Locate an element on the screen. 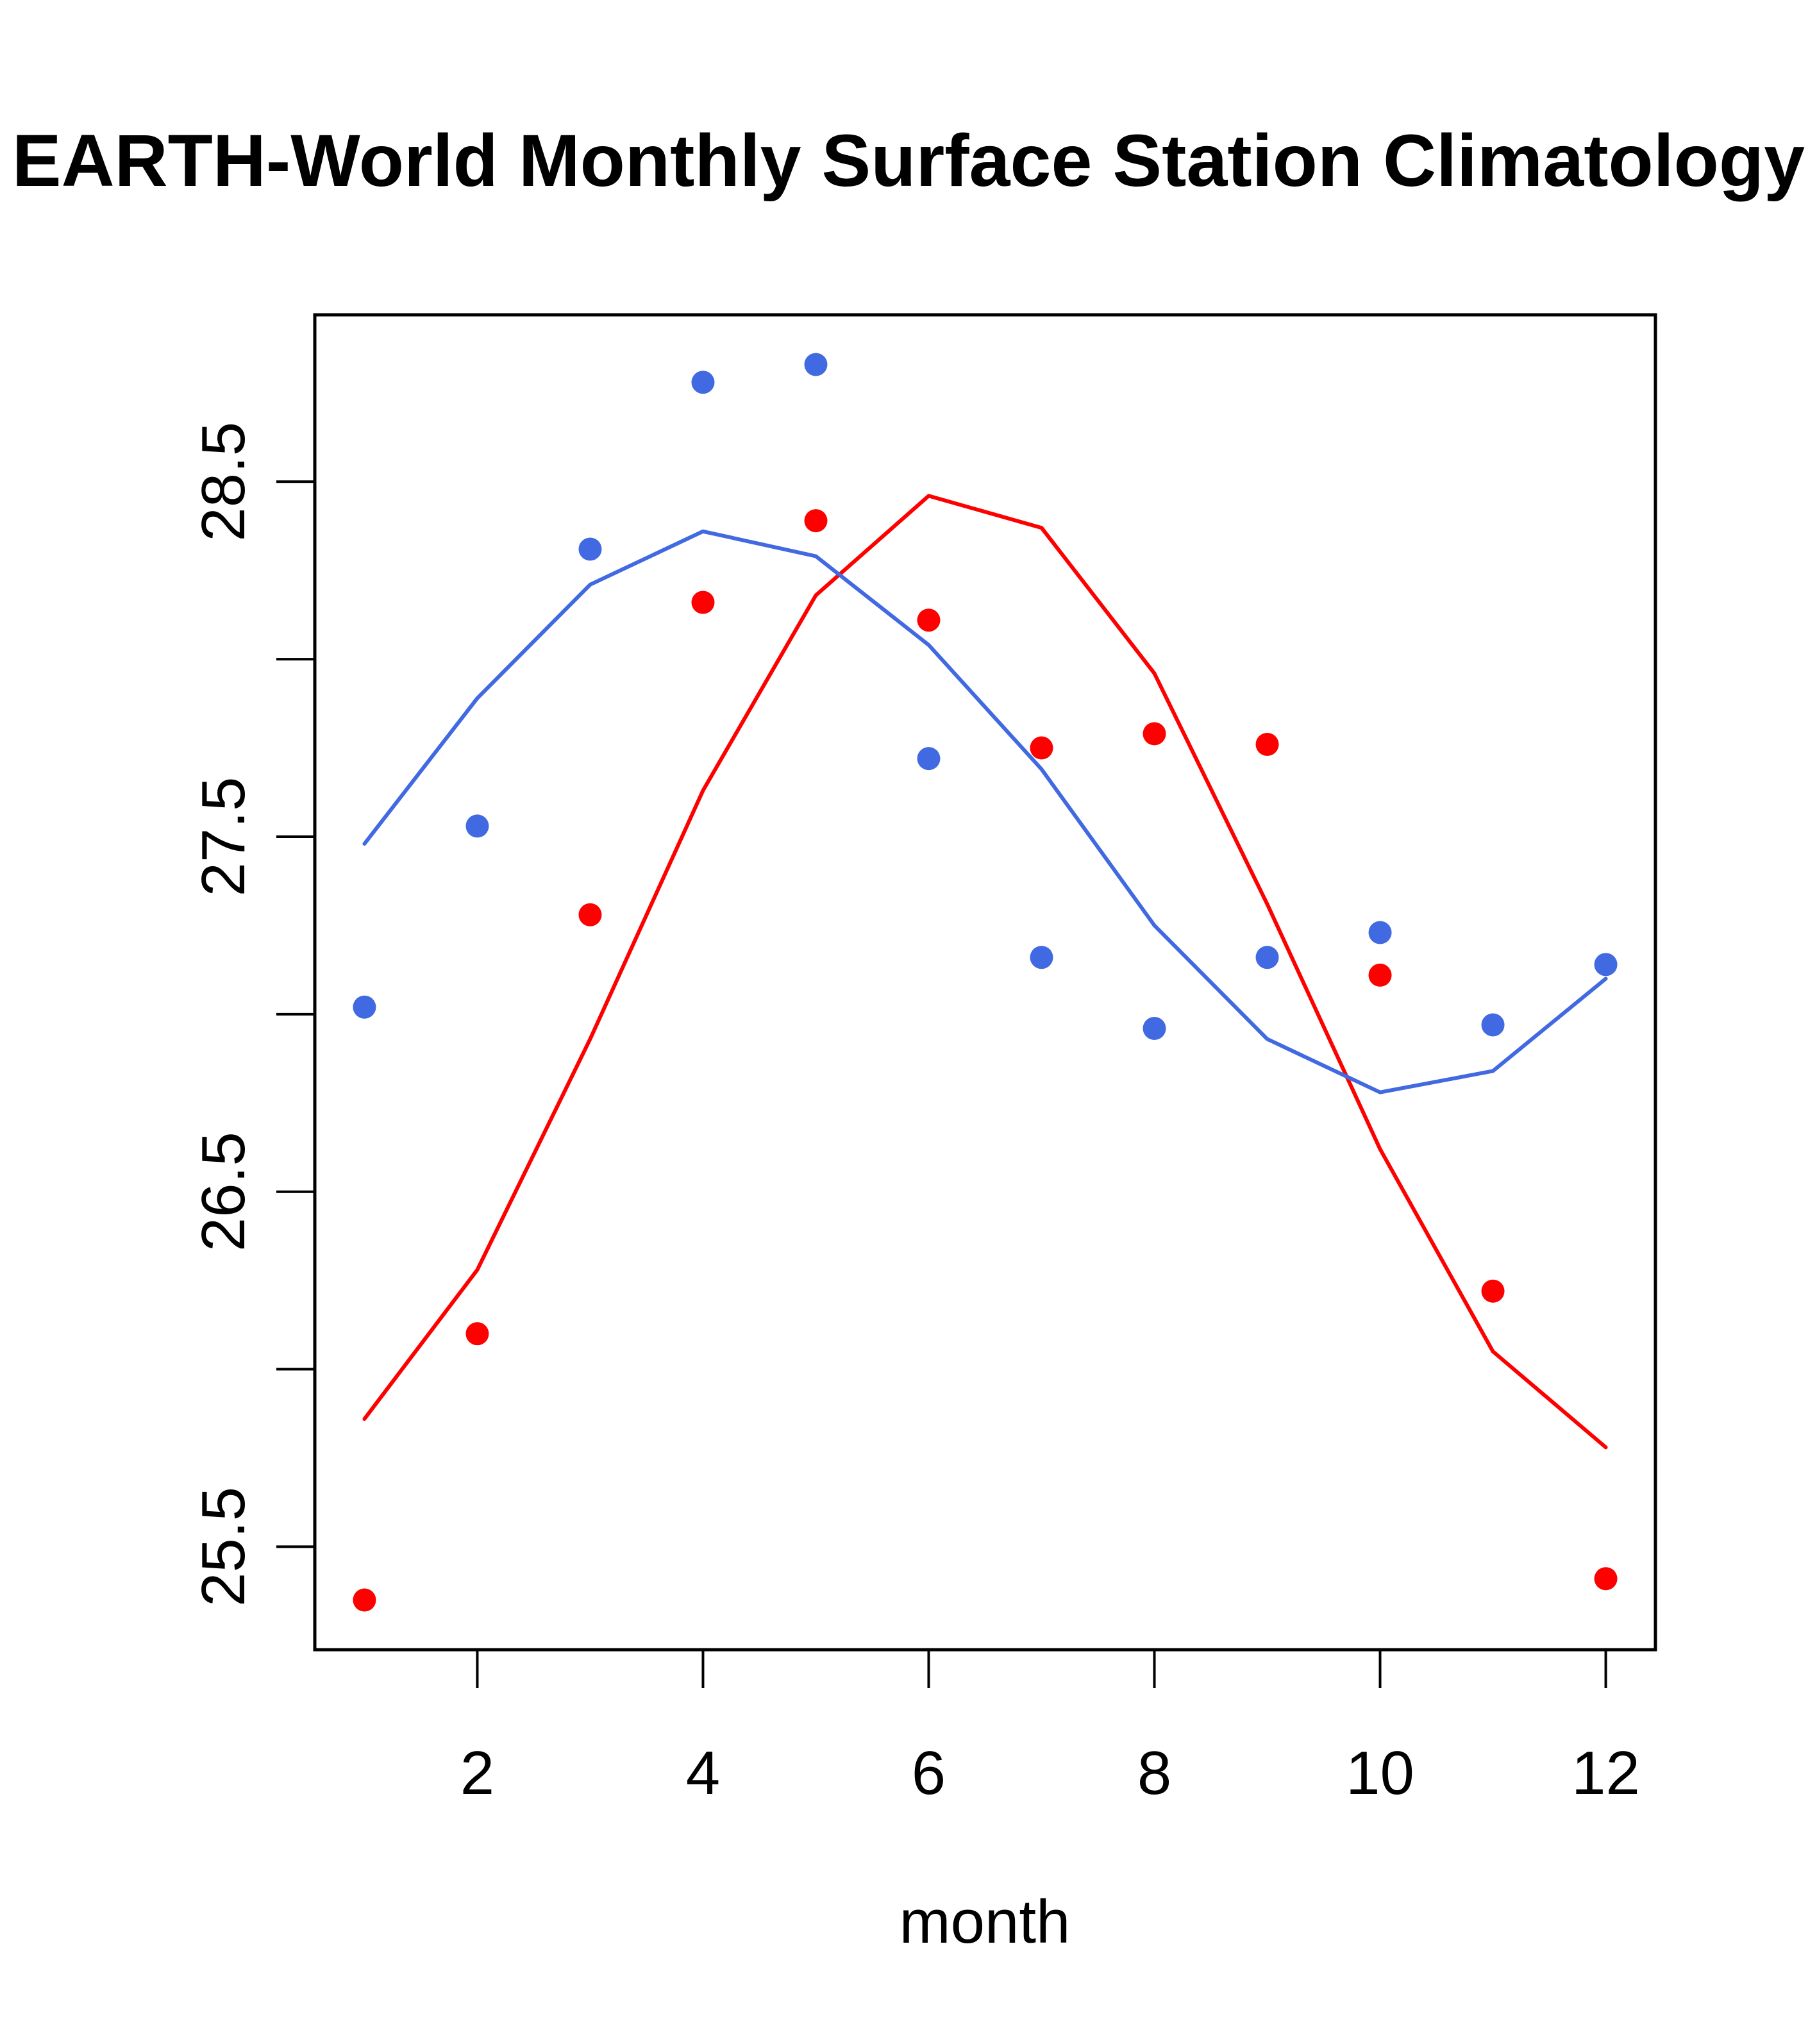  y-axis: 25.5 26.5 27.5 28.5 is located at coordinates (252, 1015).